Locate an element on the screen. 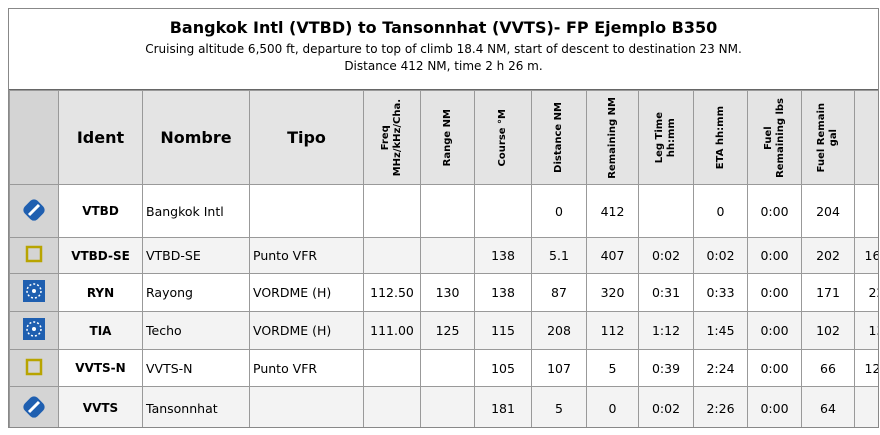 The height and width of the screenshot is (435, 880). column-header: Wind °M/kts is located at coordinates (866, 137).